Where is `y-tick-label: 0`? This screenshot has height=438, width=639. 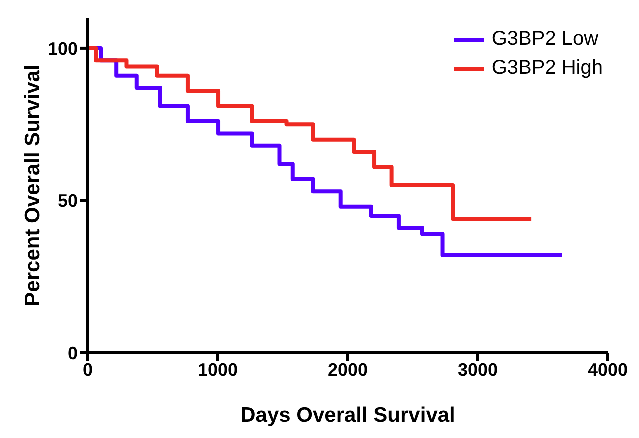 y-tick-label: 0 is located at coordinates (73, 353).